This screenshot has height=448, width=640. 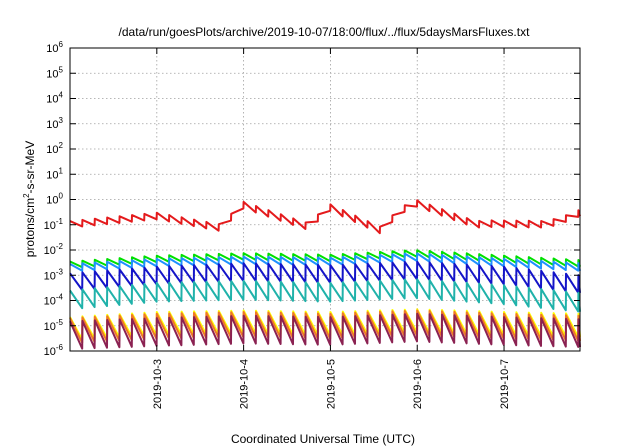 I want to click on y-tick-label: 10², so click(x=54, y=148).